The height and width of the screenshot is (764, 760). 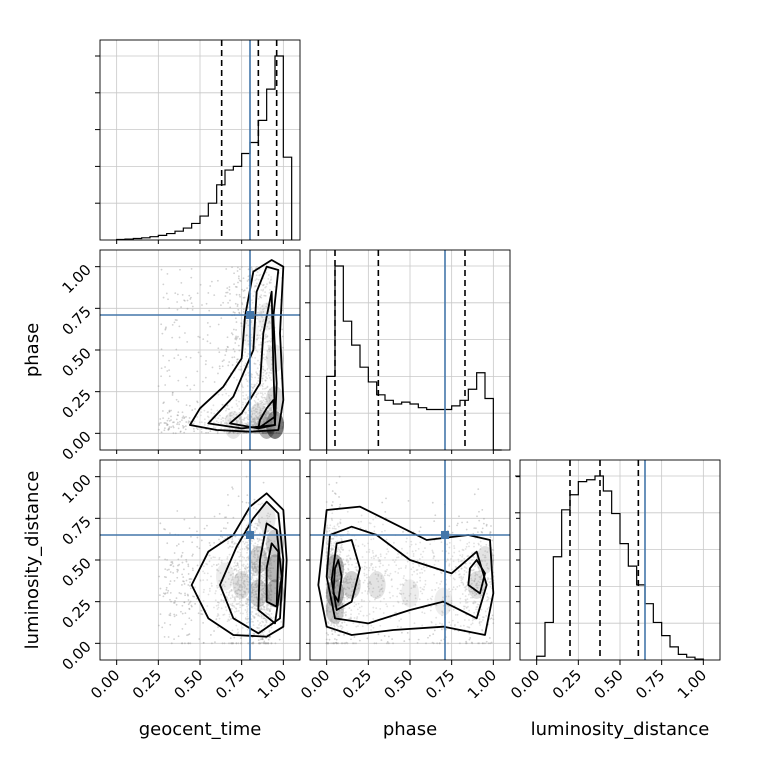 What do you see at coordinates (200, 350) in the screenshot?
I see `panel-geocent_time-phase` at bounding box center [200, 350].